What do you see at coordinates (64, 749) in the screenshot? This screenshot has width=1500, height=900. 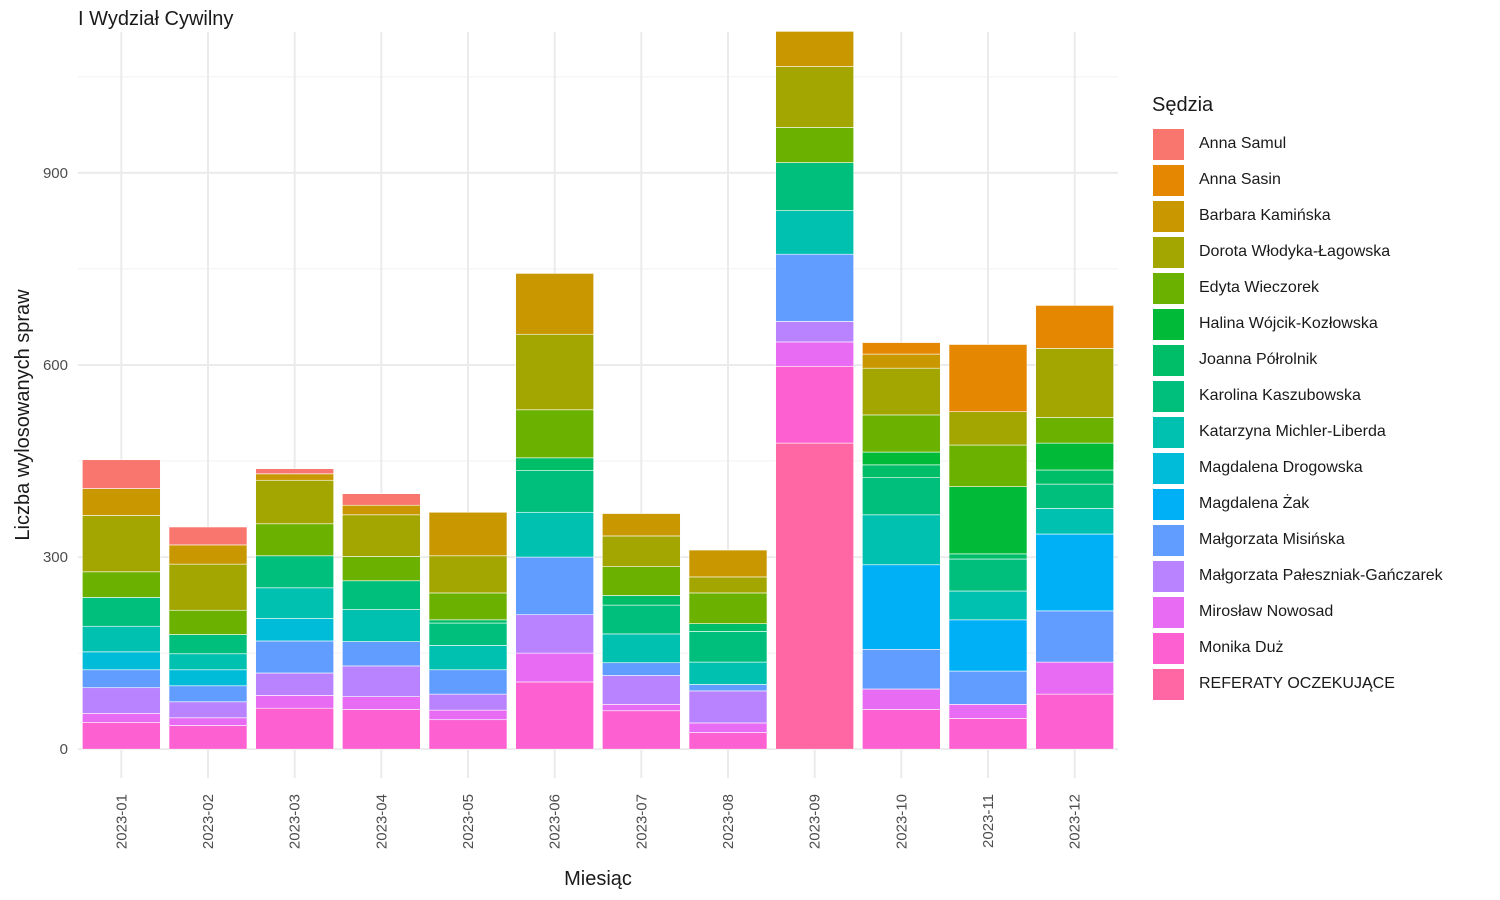 I see `y-tick-label: 0` at bounding box center [64, 749].